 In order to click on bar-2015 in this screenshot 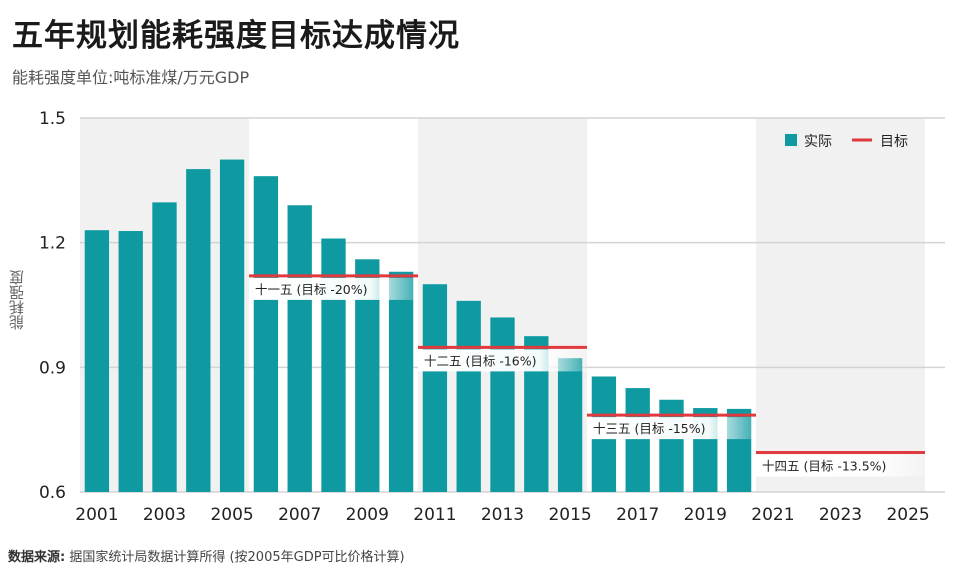, I will do `click(570, 425)`.